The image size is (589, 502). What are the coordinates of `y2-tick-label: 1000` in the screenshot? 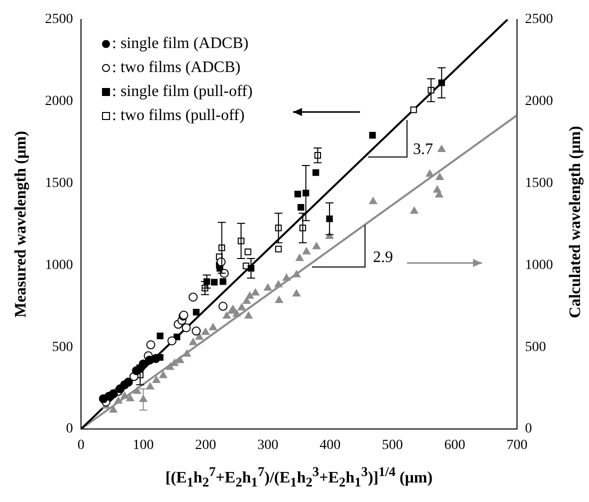 It's located at (539, 265).